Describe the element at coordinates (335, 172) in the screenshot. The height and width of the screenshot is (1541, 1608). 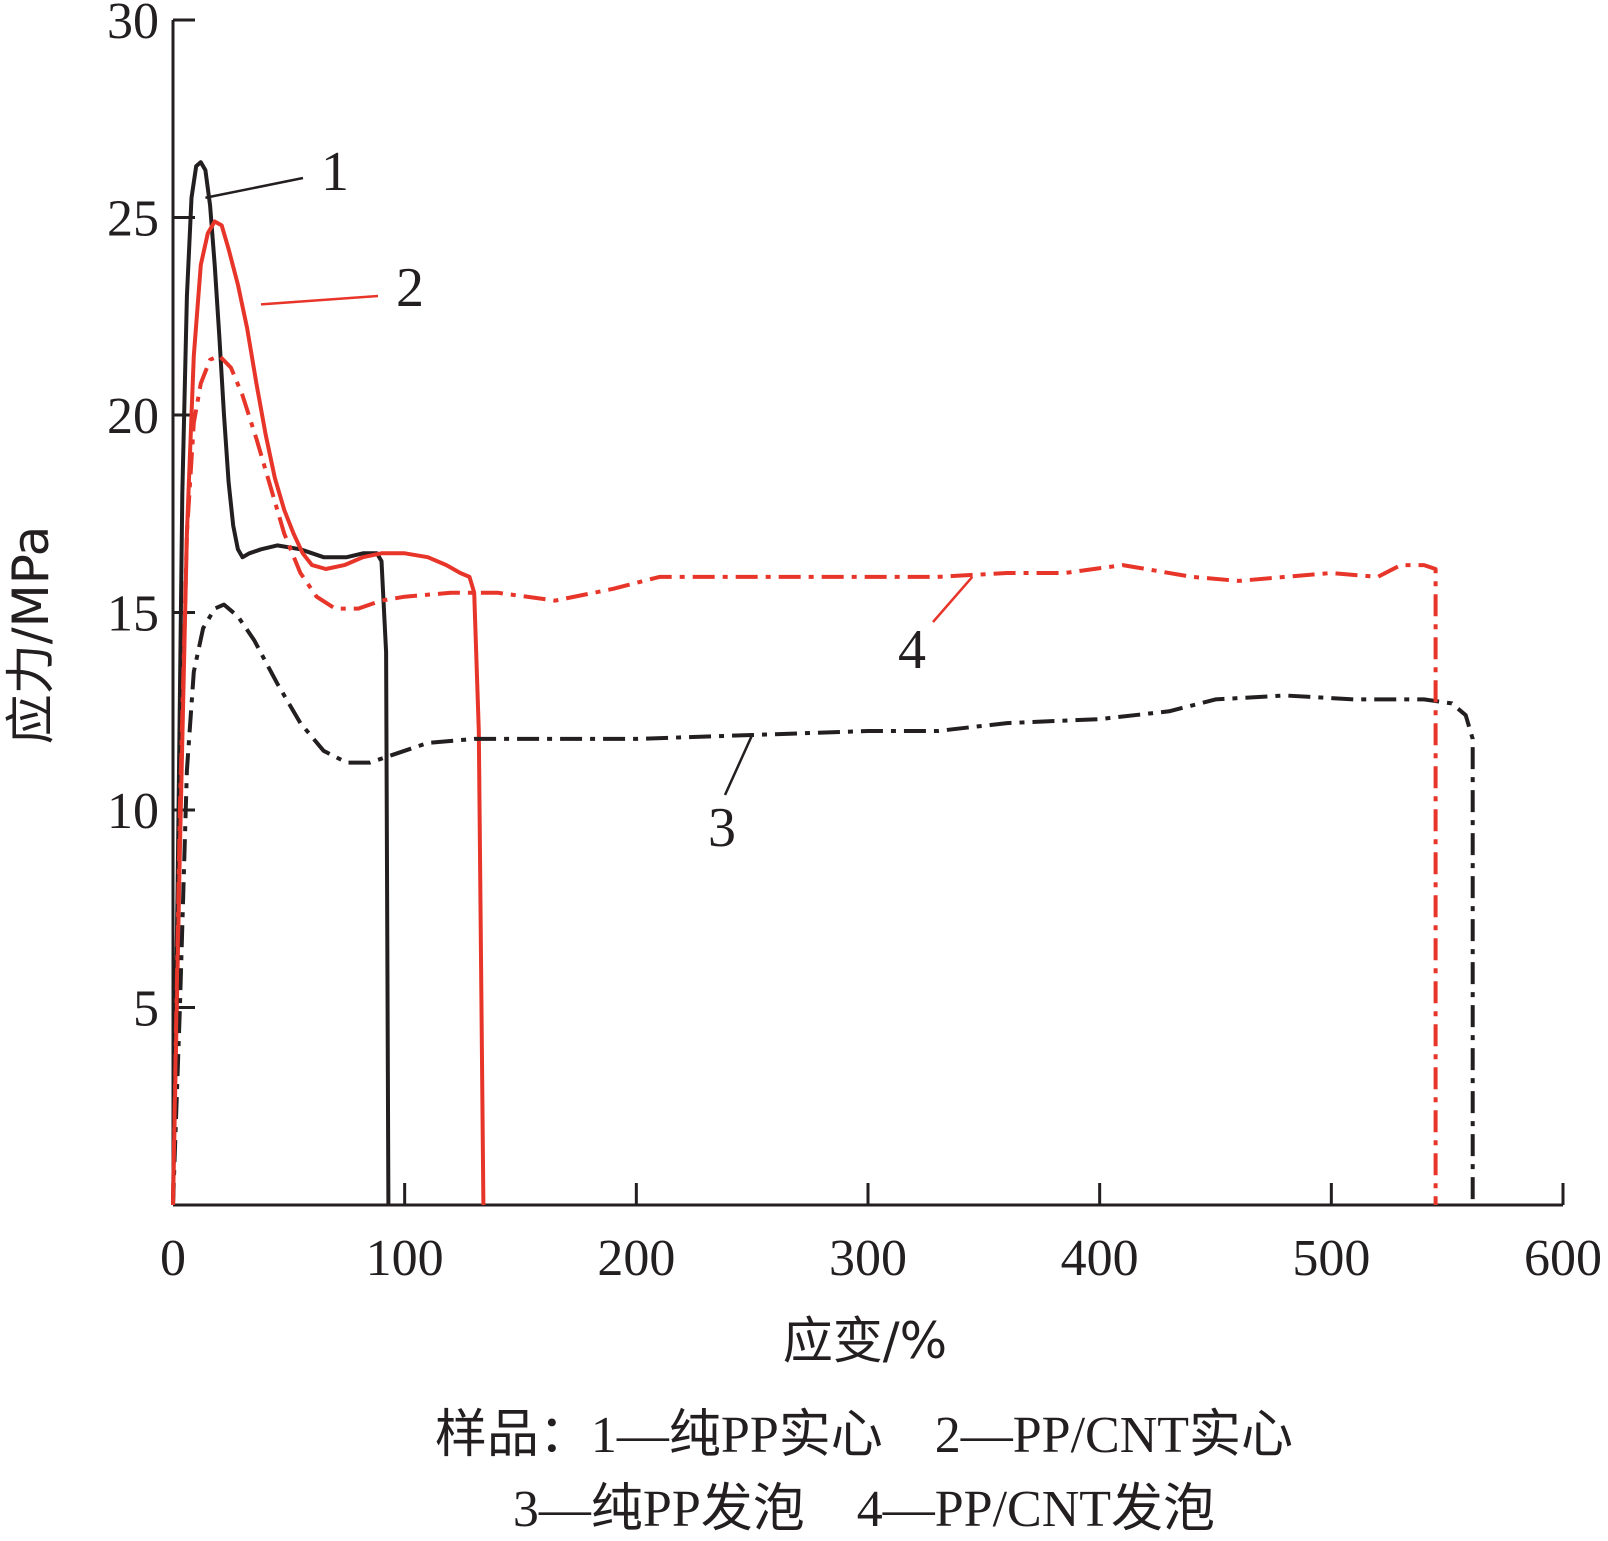
I see `curve-label-1: 1` at that location.